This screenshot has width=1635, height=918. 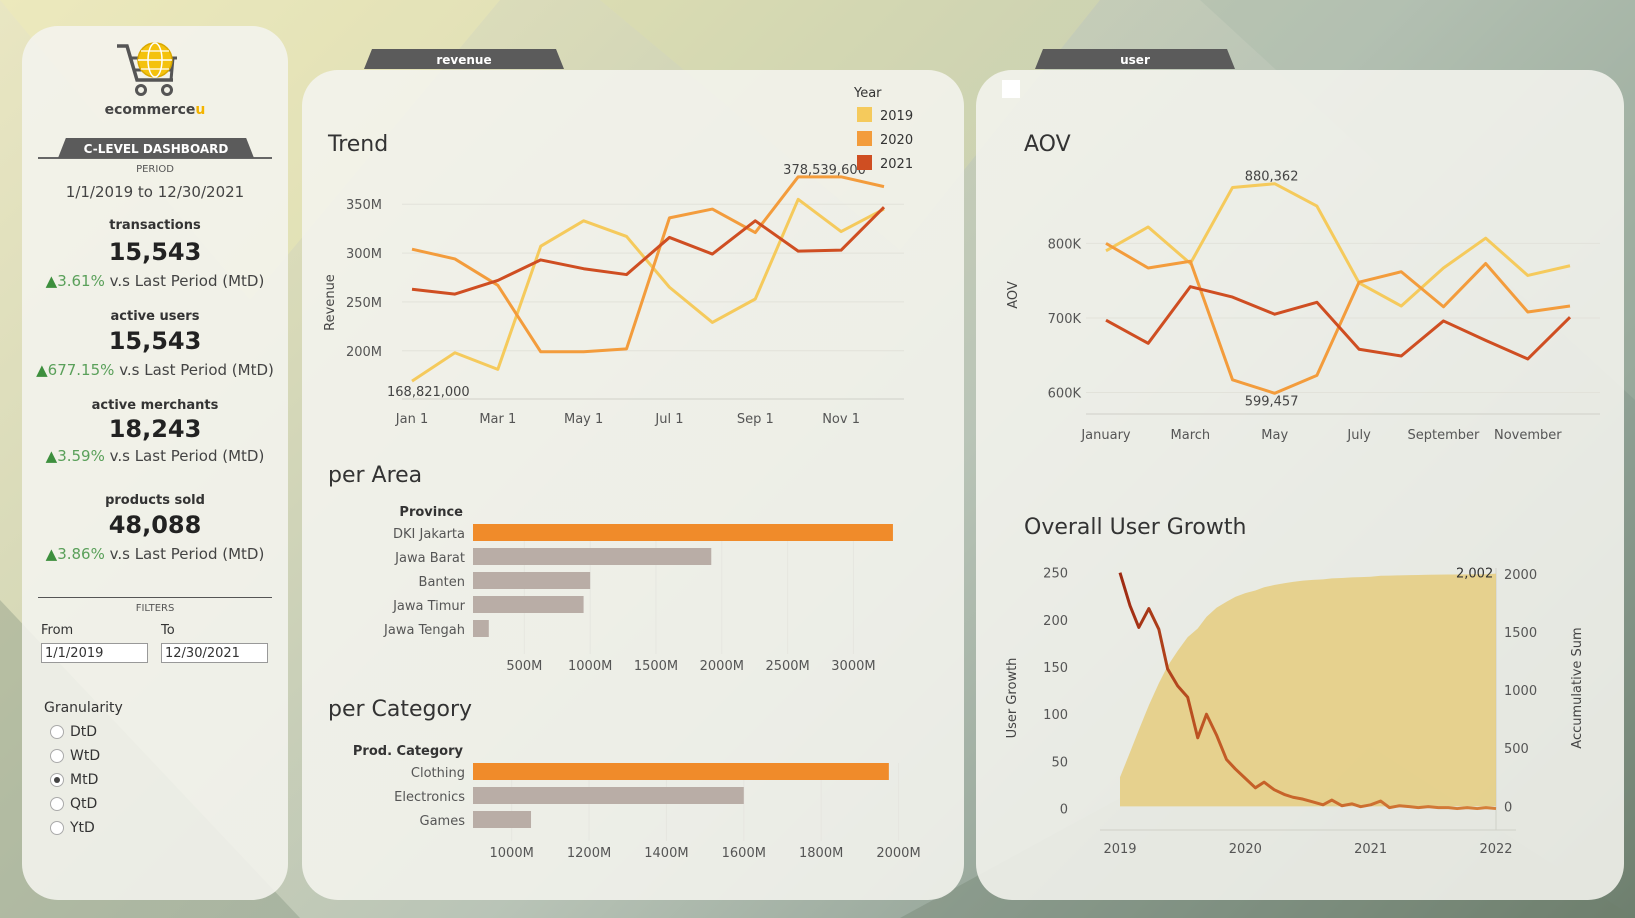 What do you see at coordinates (1308, 690) in the screenshot?
I see `cumulative-area` at bounding box center [1308, 690].